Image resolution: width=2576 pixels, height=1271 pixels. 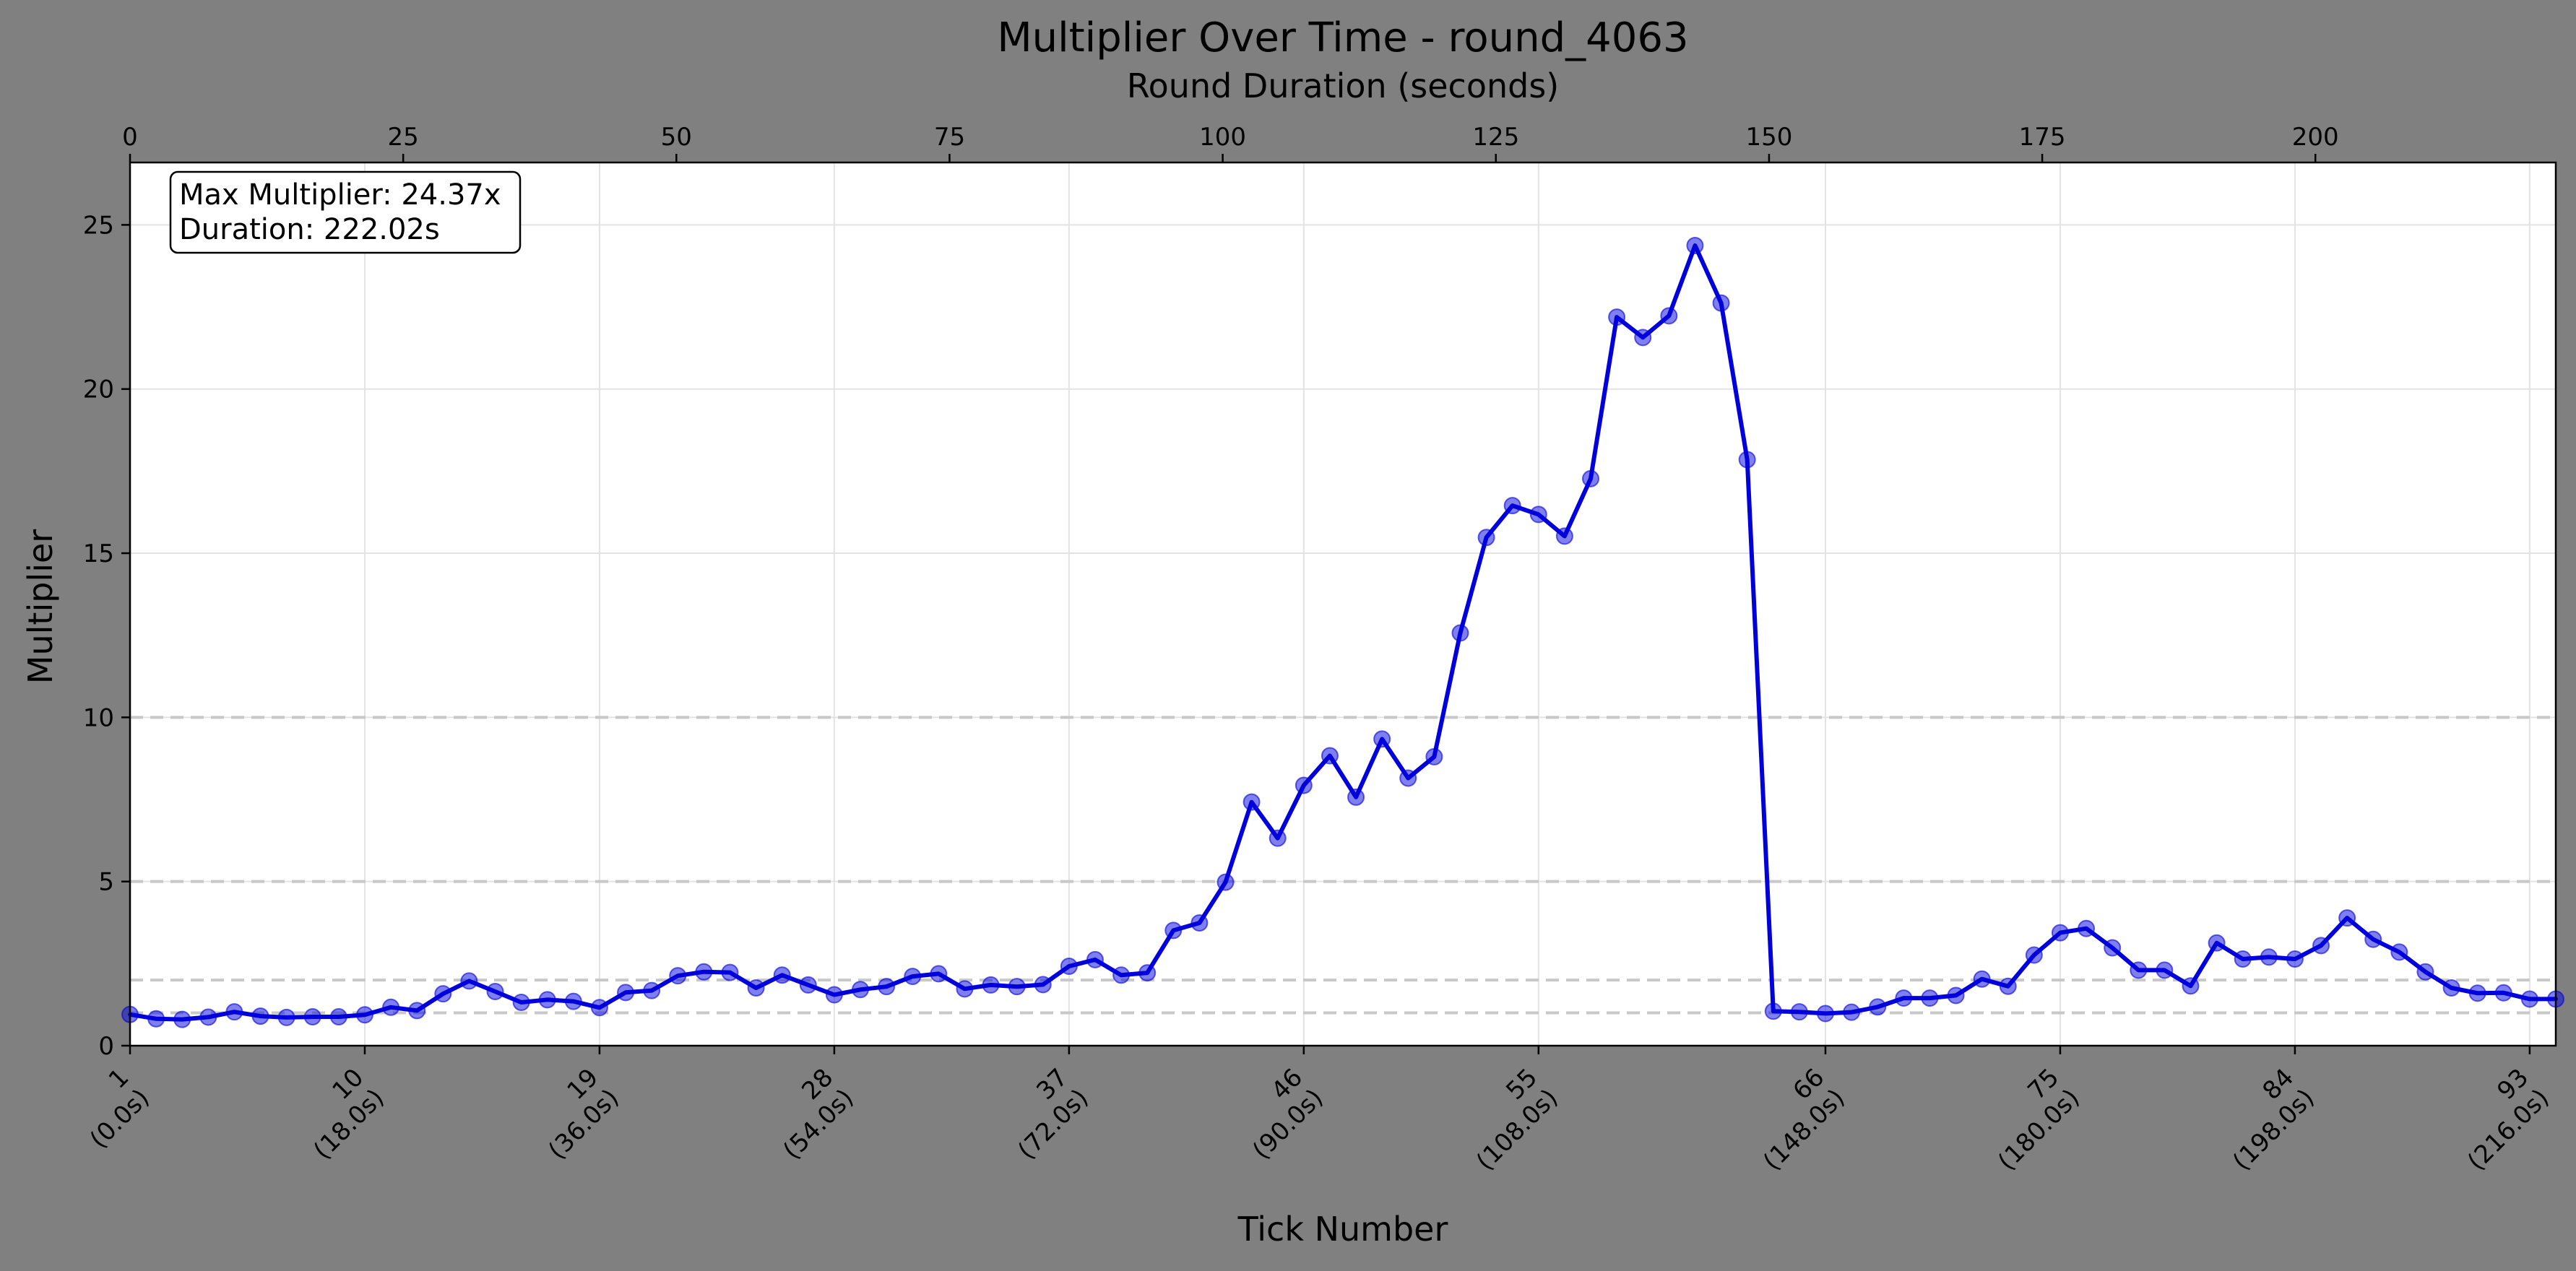 I want to click on top-tick-label: 100, so click(x=1222, y=137).